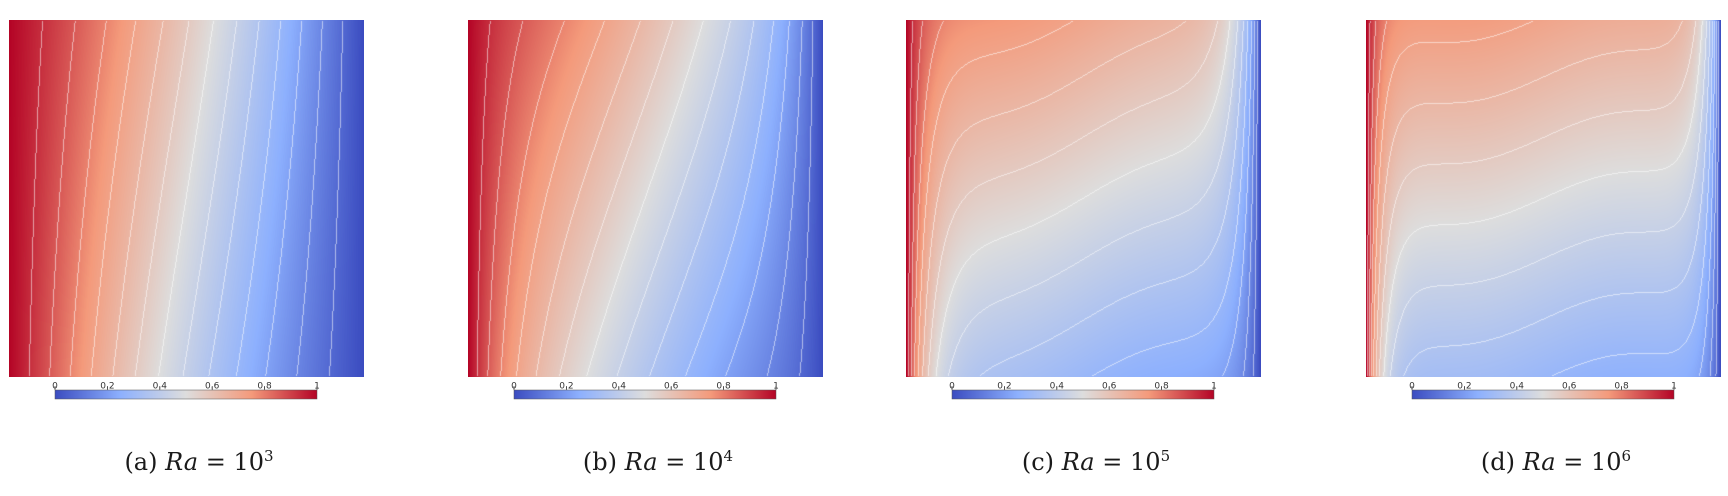 The image size is (1728, 496). I want to click on subfigure-caption: (a) Ra = 103, so click(199, 461).